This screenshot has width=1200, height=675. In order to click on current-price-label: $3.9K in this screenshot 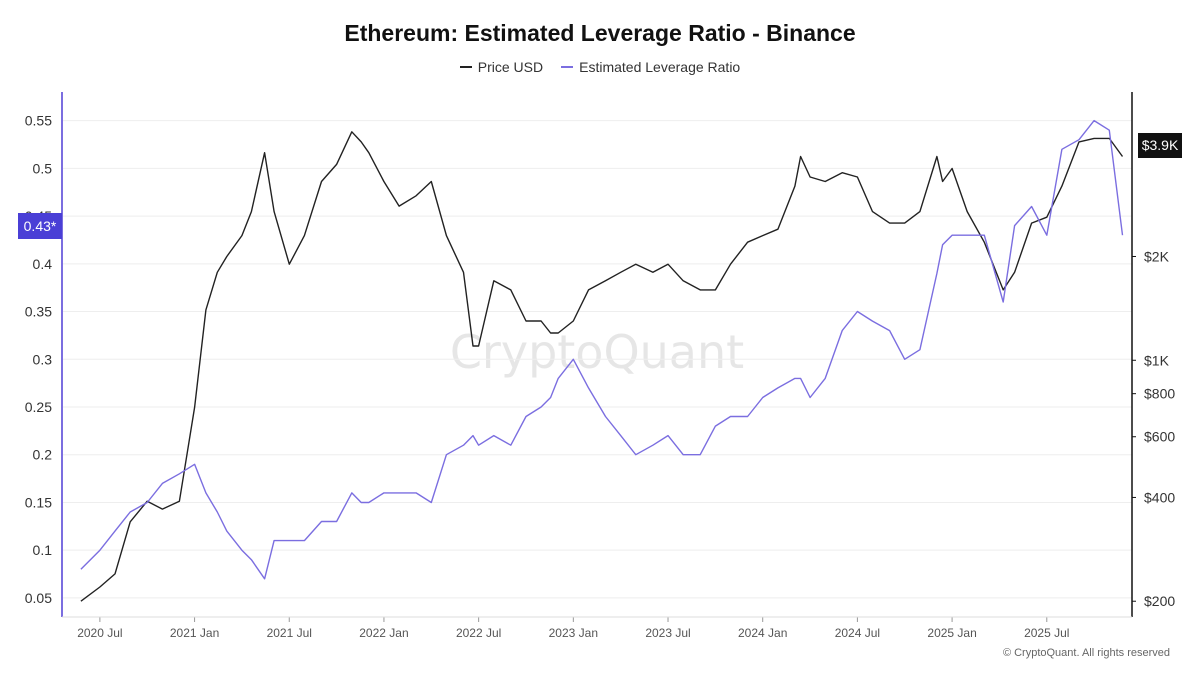, I will do `click(1160, 145)`.